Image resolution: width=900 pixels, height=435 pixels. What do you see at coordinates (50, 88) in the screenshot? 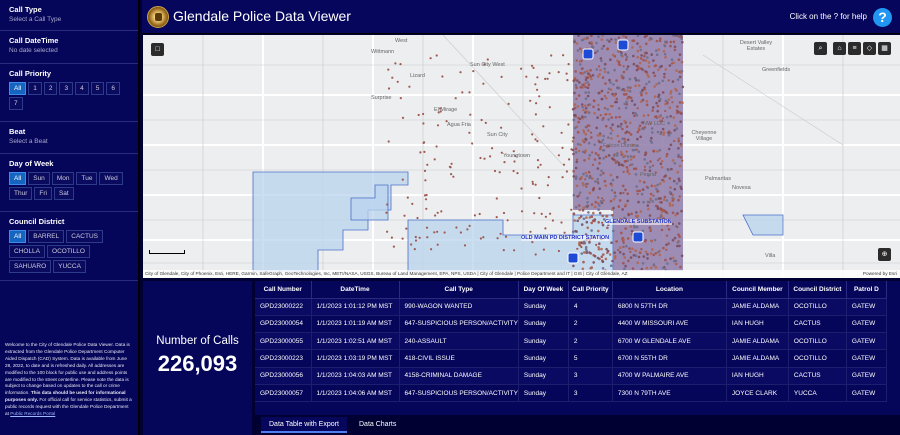
I see `priority-chip-2: 2` at bounding box center [50, 88].